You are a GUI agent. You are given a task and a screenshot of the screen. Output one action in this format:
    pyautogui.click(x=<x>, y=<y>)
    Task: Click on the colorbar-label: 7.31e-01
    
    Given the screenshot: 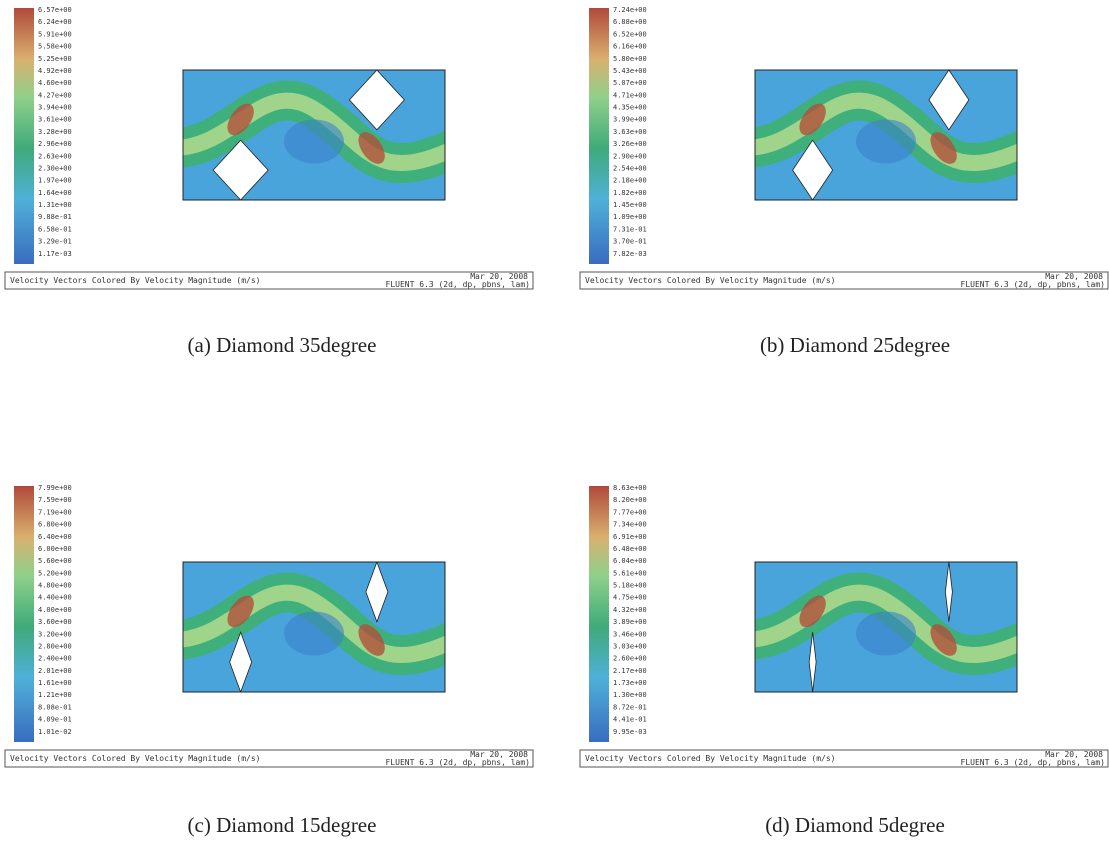 What is the action you would take?
    pyautogui.click(x=630, y=229)
    